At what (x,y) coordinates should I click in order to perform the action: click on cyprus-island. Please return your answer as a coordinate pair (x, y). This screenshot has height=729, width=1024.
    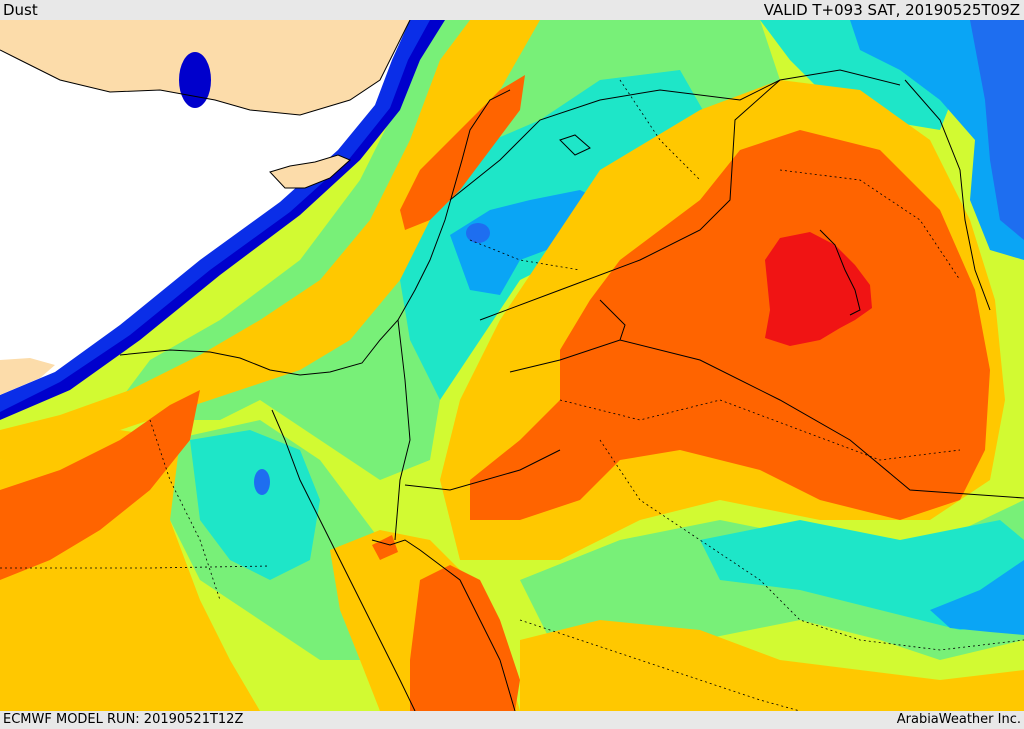
    Looking at the image, I should click on (310, 171).